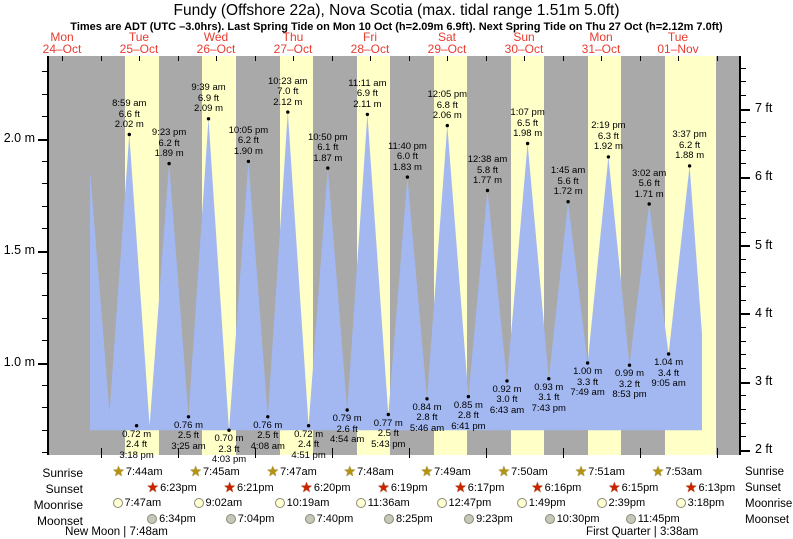 The width and height of the screenshot is (793, 539). Describe the element at coordinates (208, 109) in the screenshot. I see `tide-height-m-label: 2.09 m` at that location.